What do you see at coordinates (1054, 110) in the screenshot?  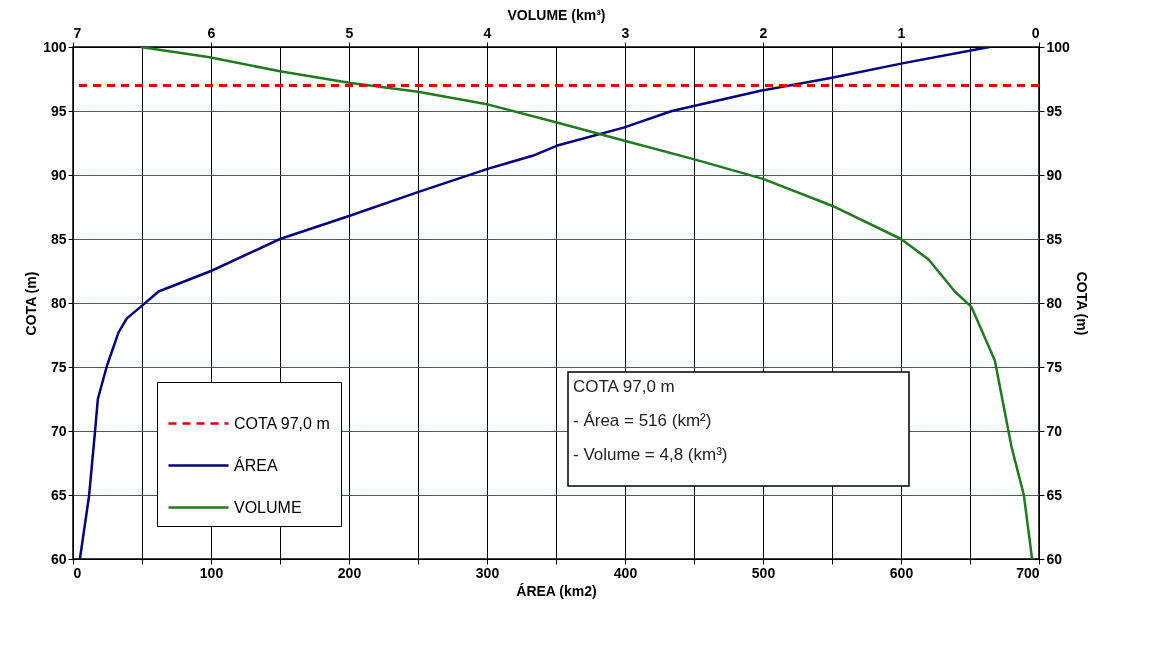 I see `y2-tick-label: 95` at bounding box center [1054, 110].